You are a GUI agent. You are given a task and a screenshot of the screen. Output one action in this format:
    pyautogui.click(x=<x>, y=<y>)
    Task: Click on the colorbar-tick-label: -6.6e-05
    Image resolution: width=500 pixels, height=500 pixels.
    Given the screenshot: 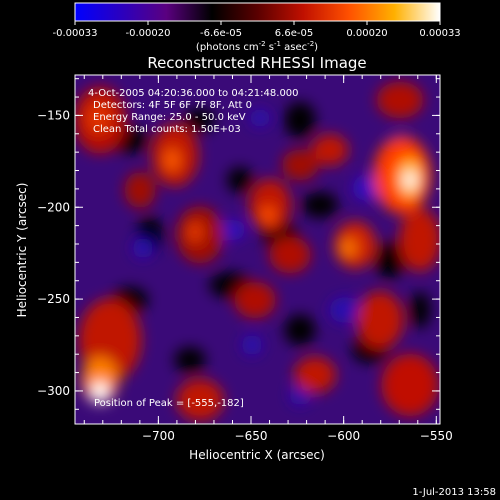 What is the action you would take?
    pyautogui.click(x=221, y=33)
    